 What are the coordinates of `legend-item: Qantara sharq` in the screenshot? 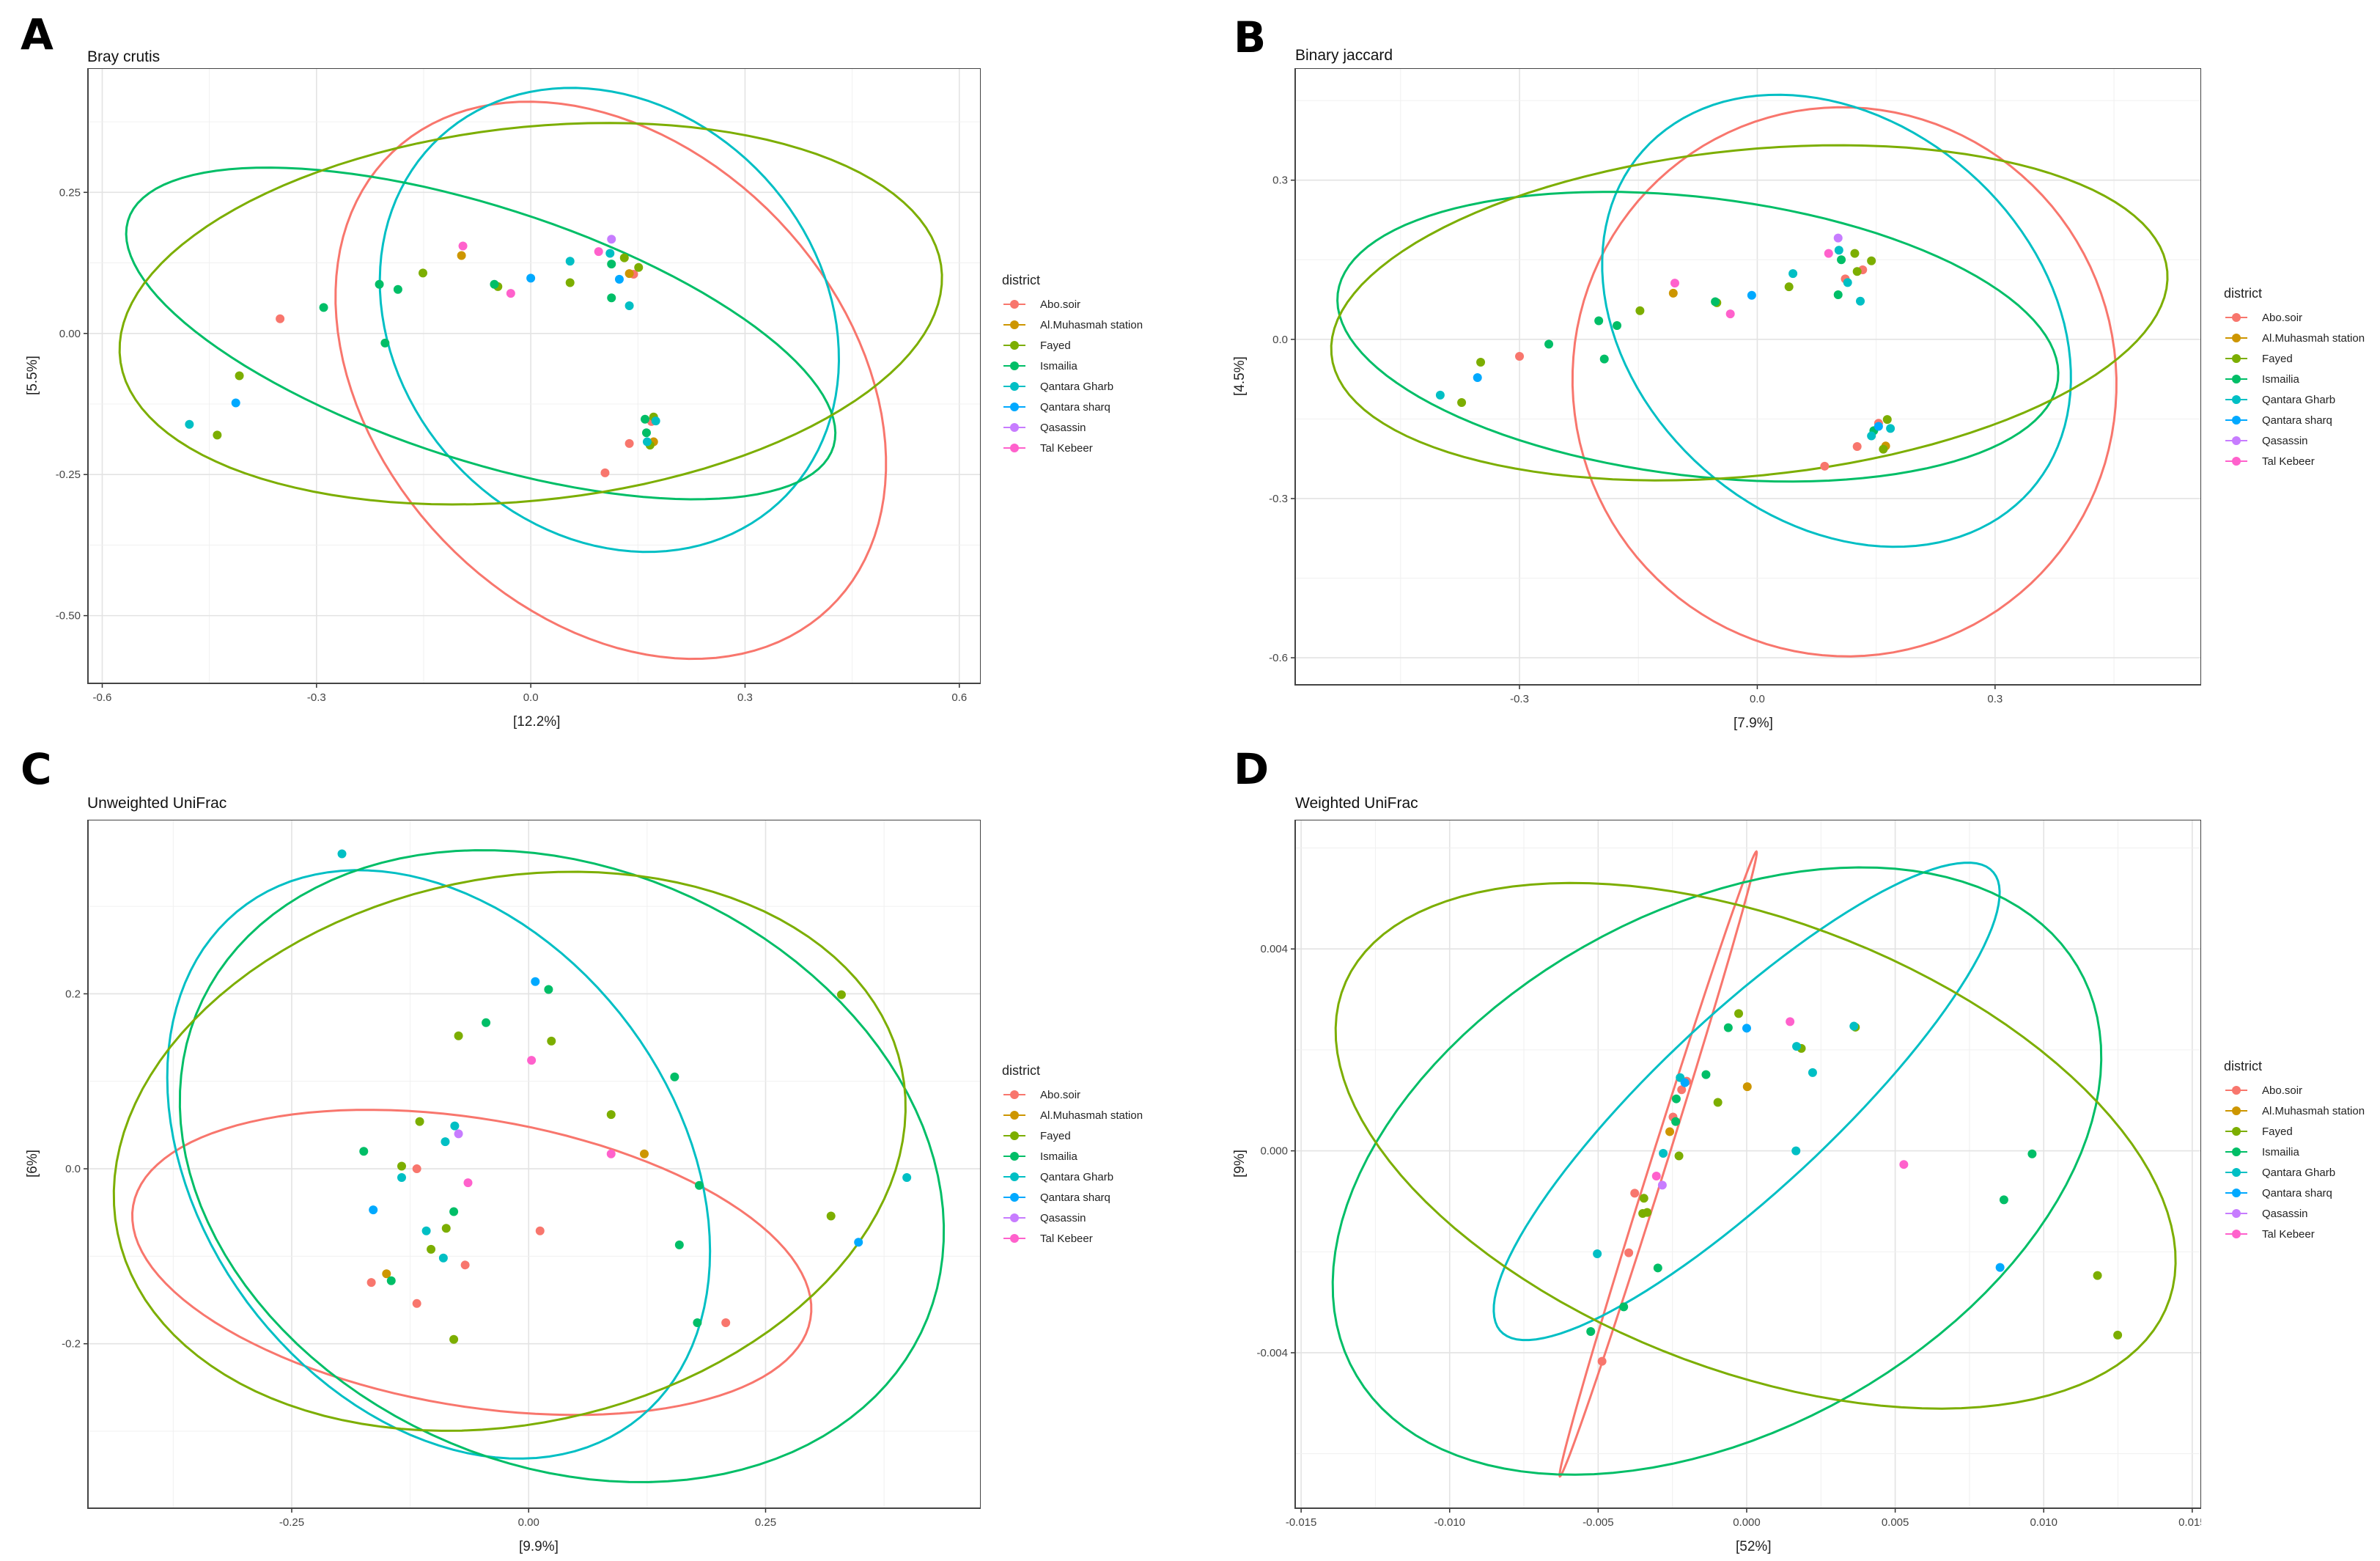 It's located at (2294, 1193).